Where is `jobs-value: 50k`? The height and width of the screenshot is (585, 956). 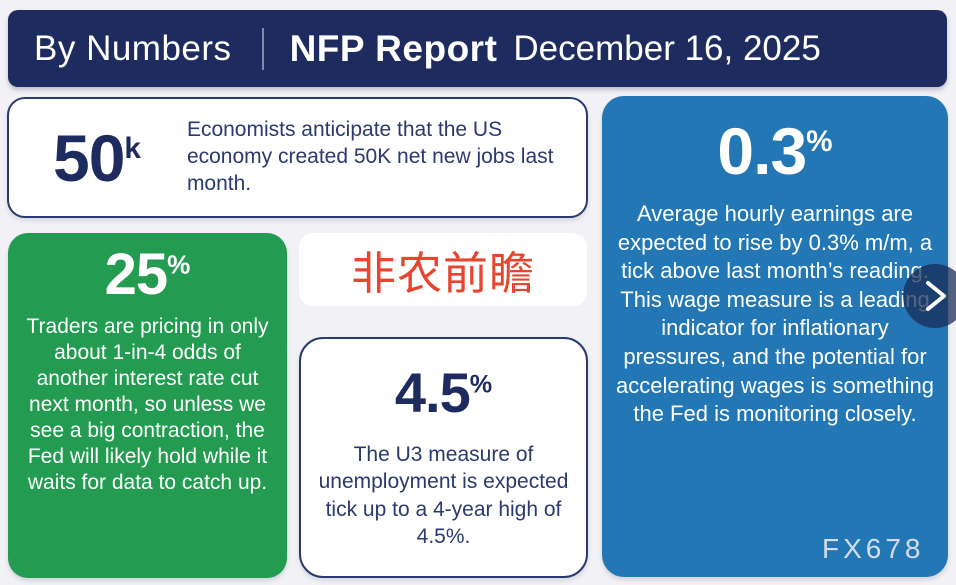
jobs-value: 50k is located at coordinates (97, 157).